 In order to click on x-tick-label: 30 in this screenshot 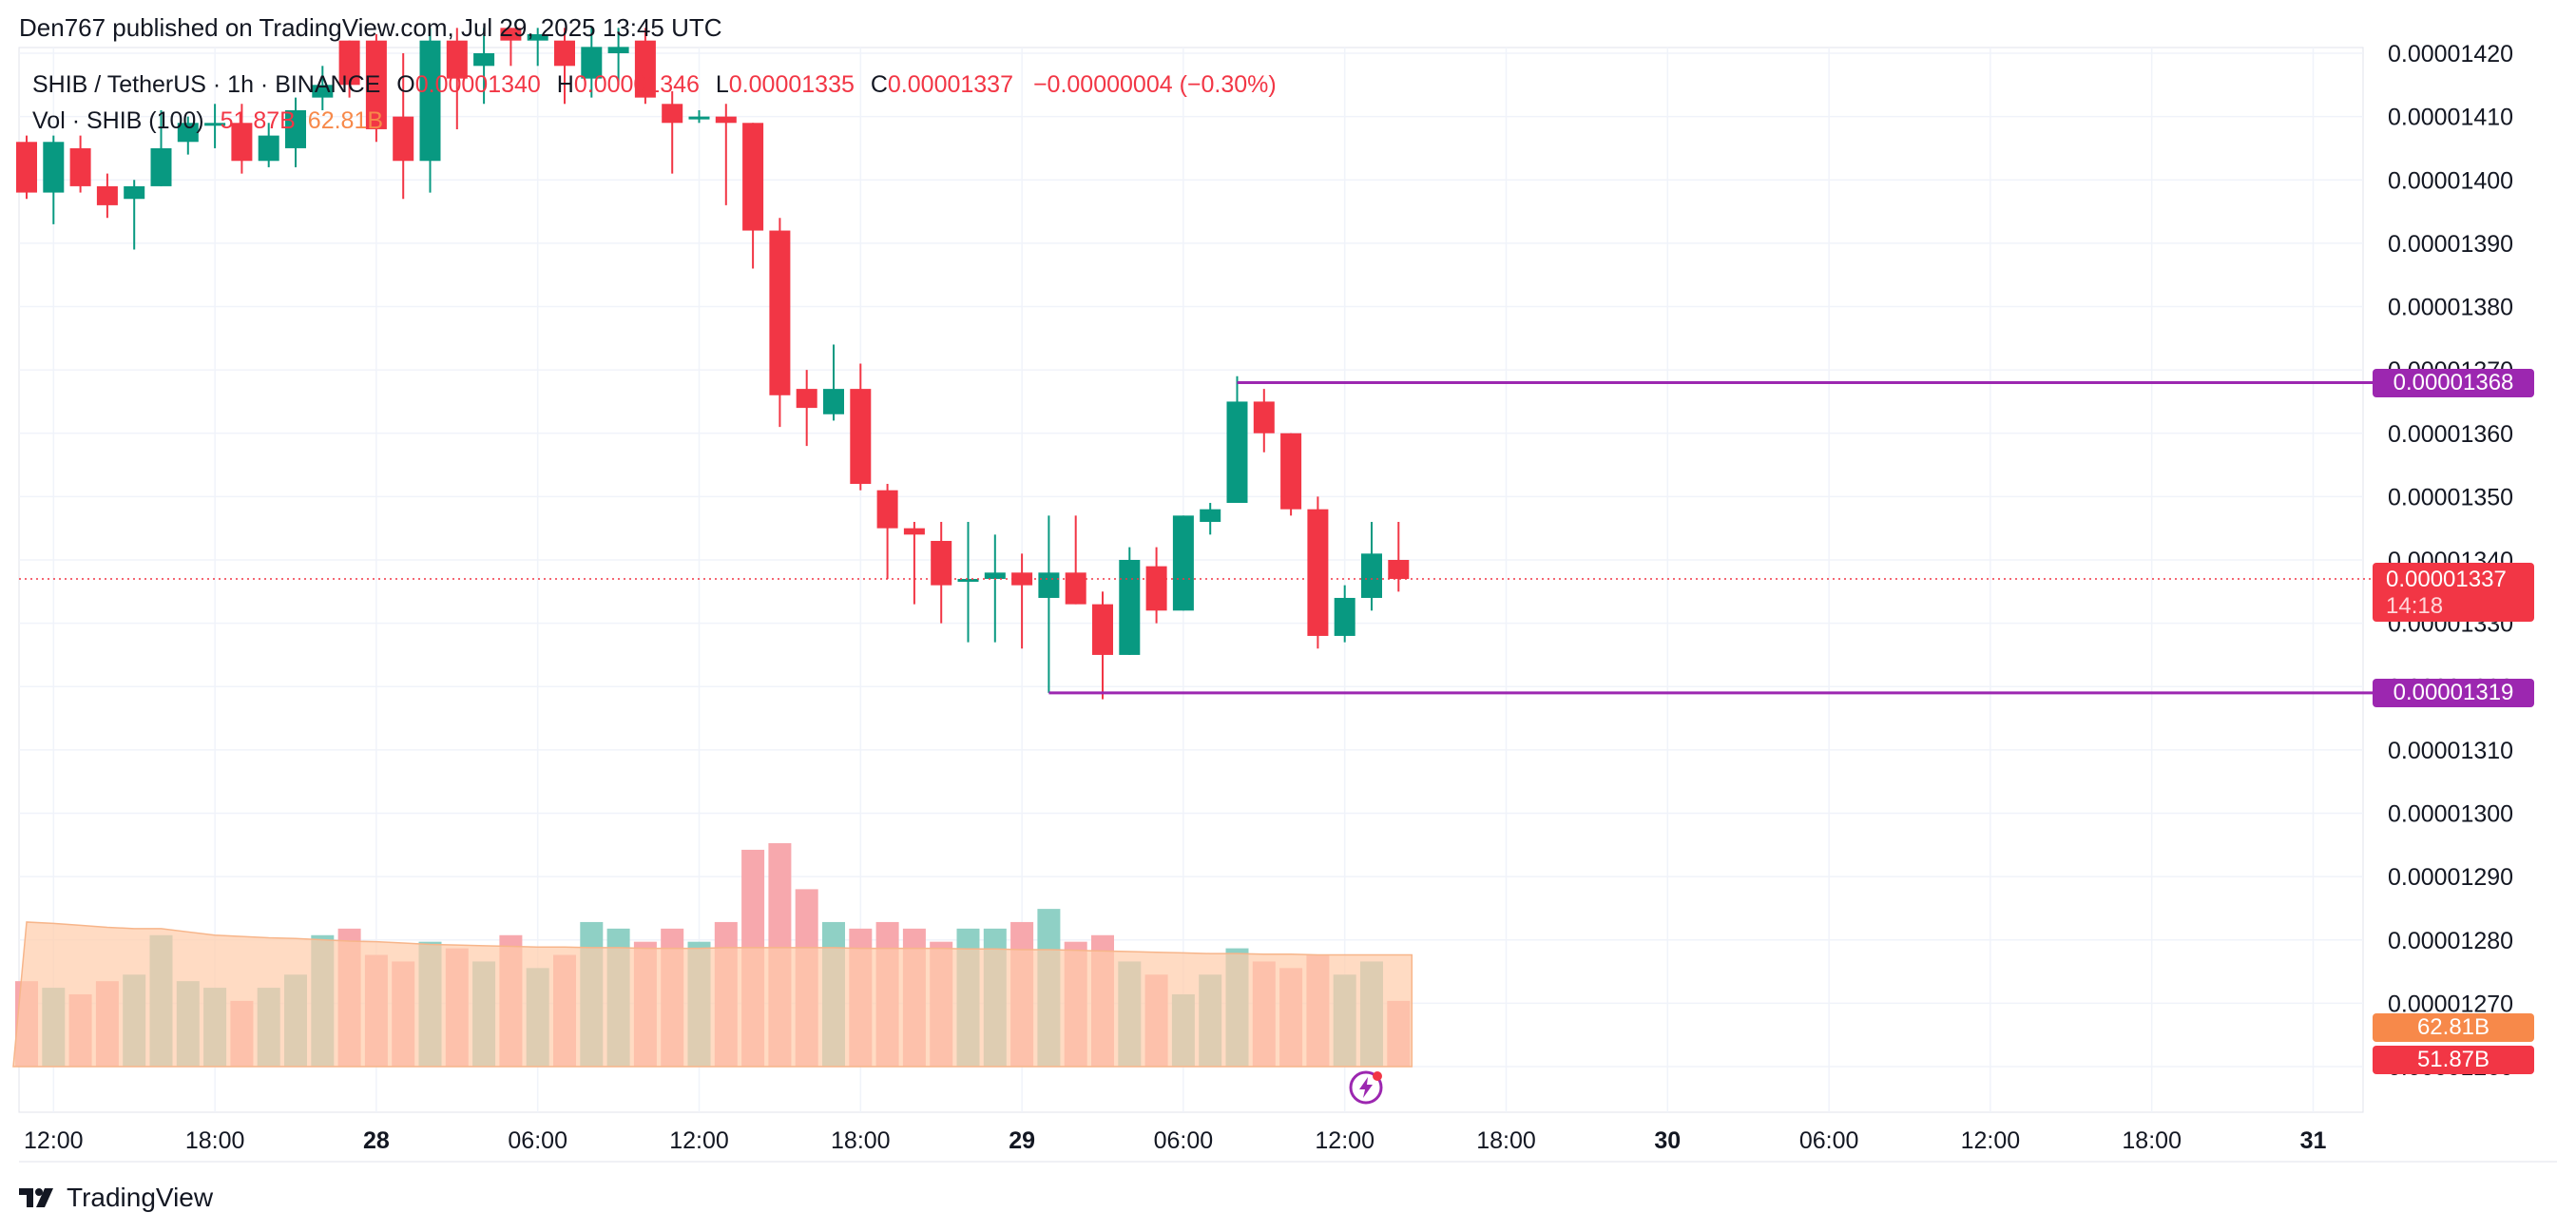, I will do `click(1668, 1140)`.